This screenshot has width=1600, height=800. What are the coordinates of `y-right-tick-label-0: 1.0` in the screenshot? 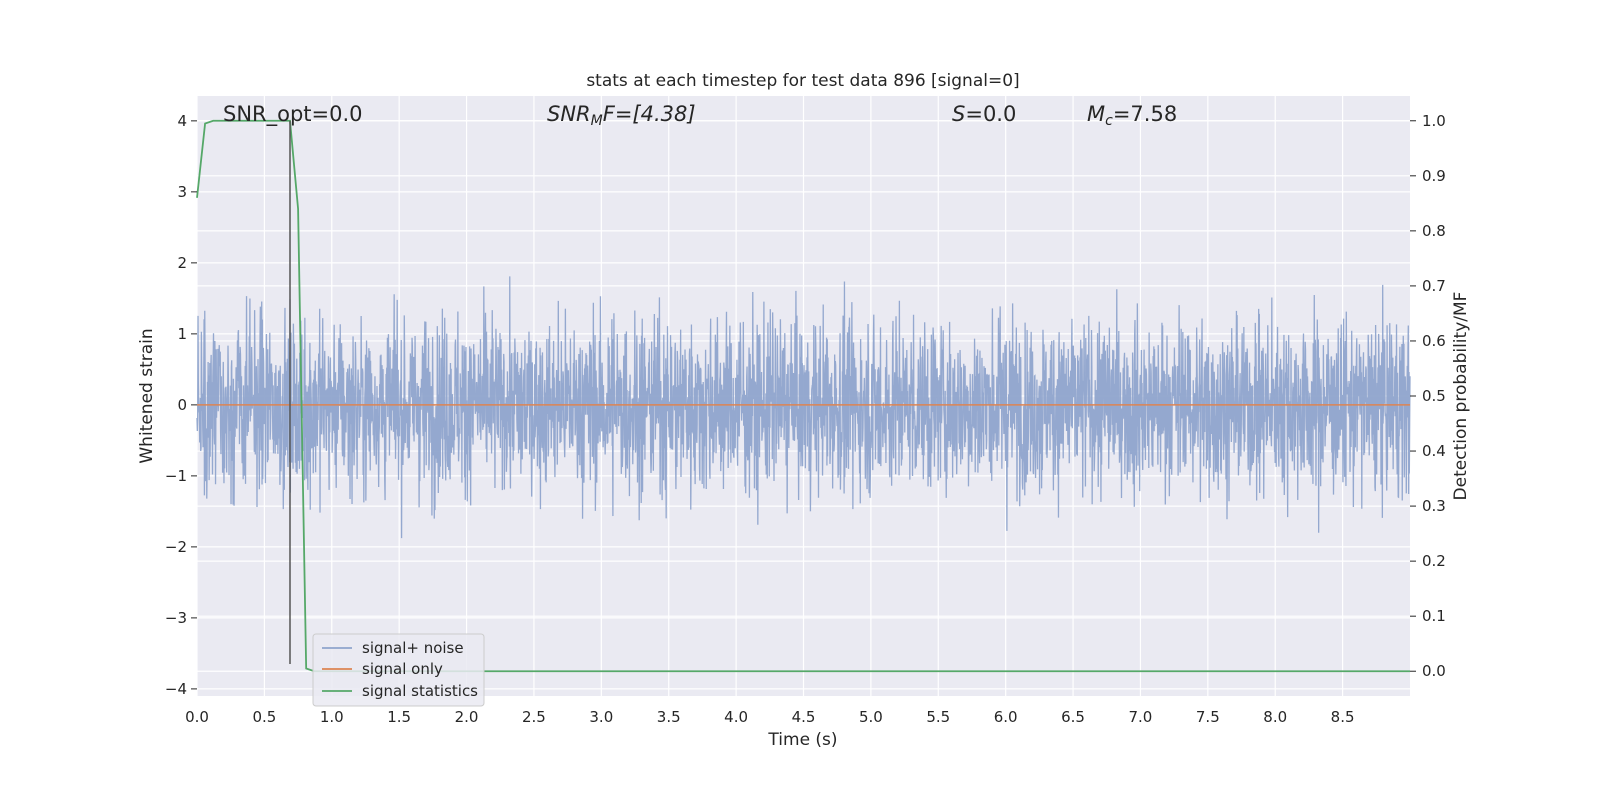 It's located at (1434, 121).